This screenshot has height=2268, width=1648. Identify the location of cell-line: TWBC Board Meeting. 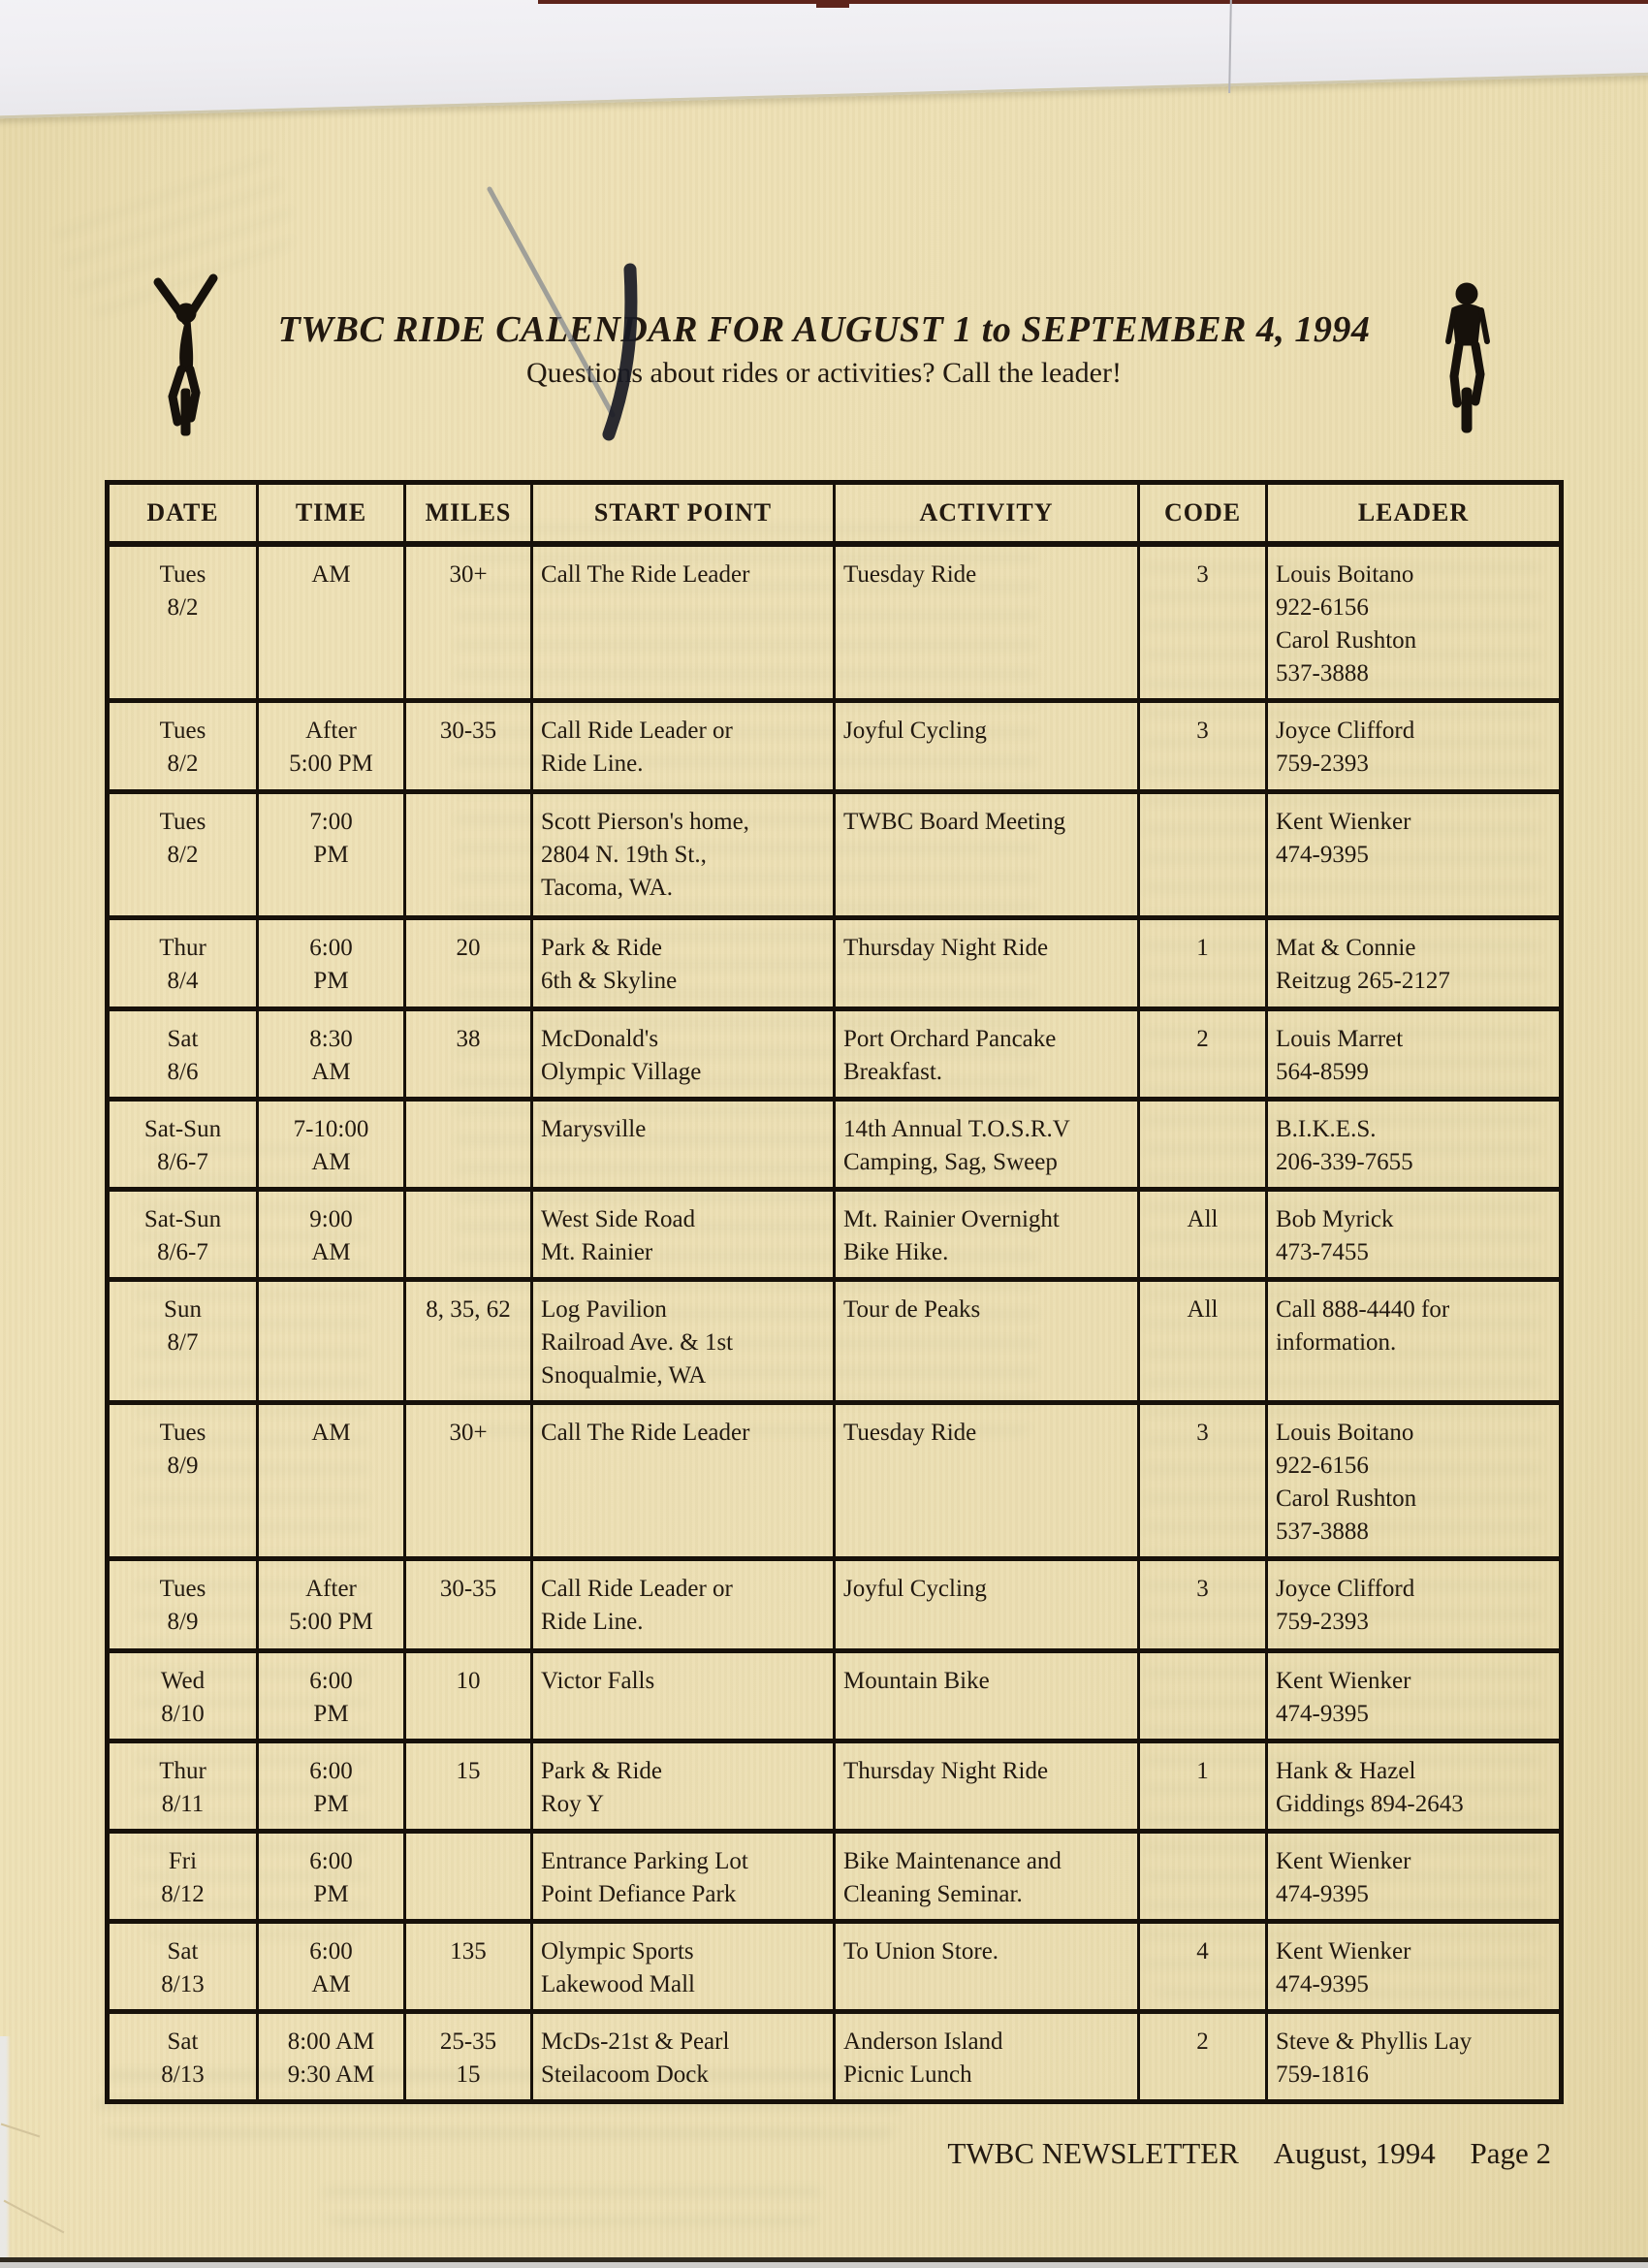
(954, 822).